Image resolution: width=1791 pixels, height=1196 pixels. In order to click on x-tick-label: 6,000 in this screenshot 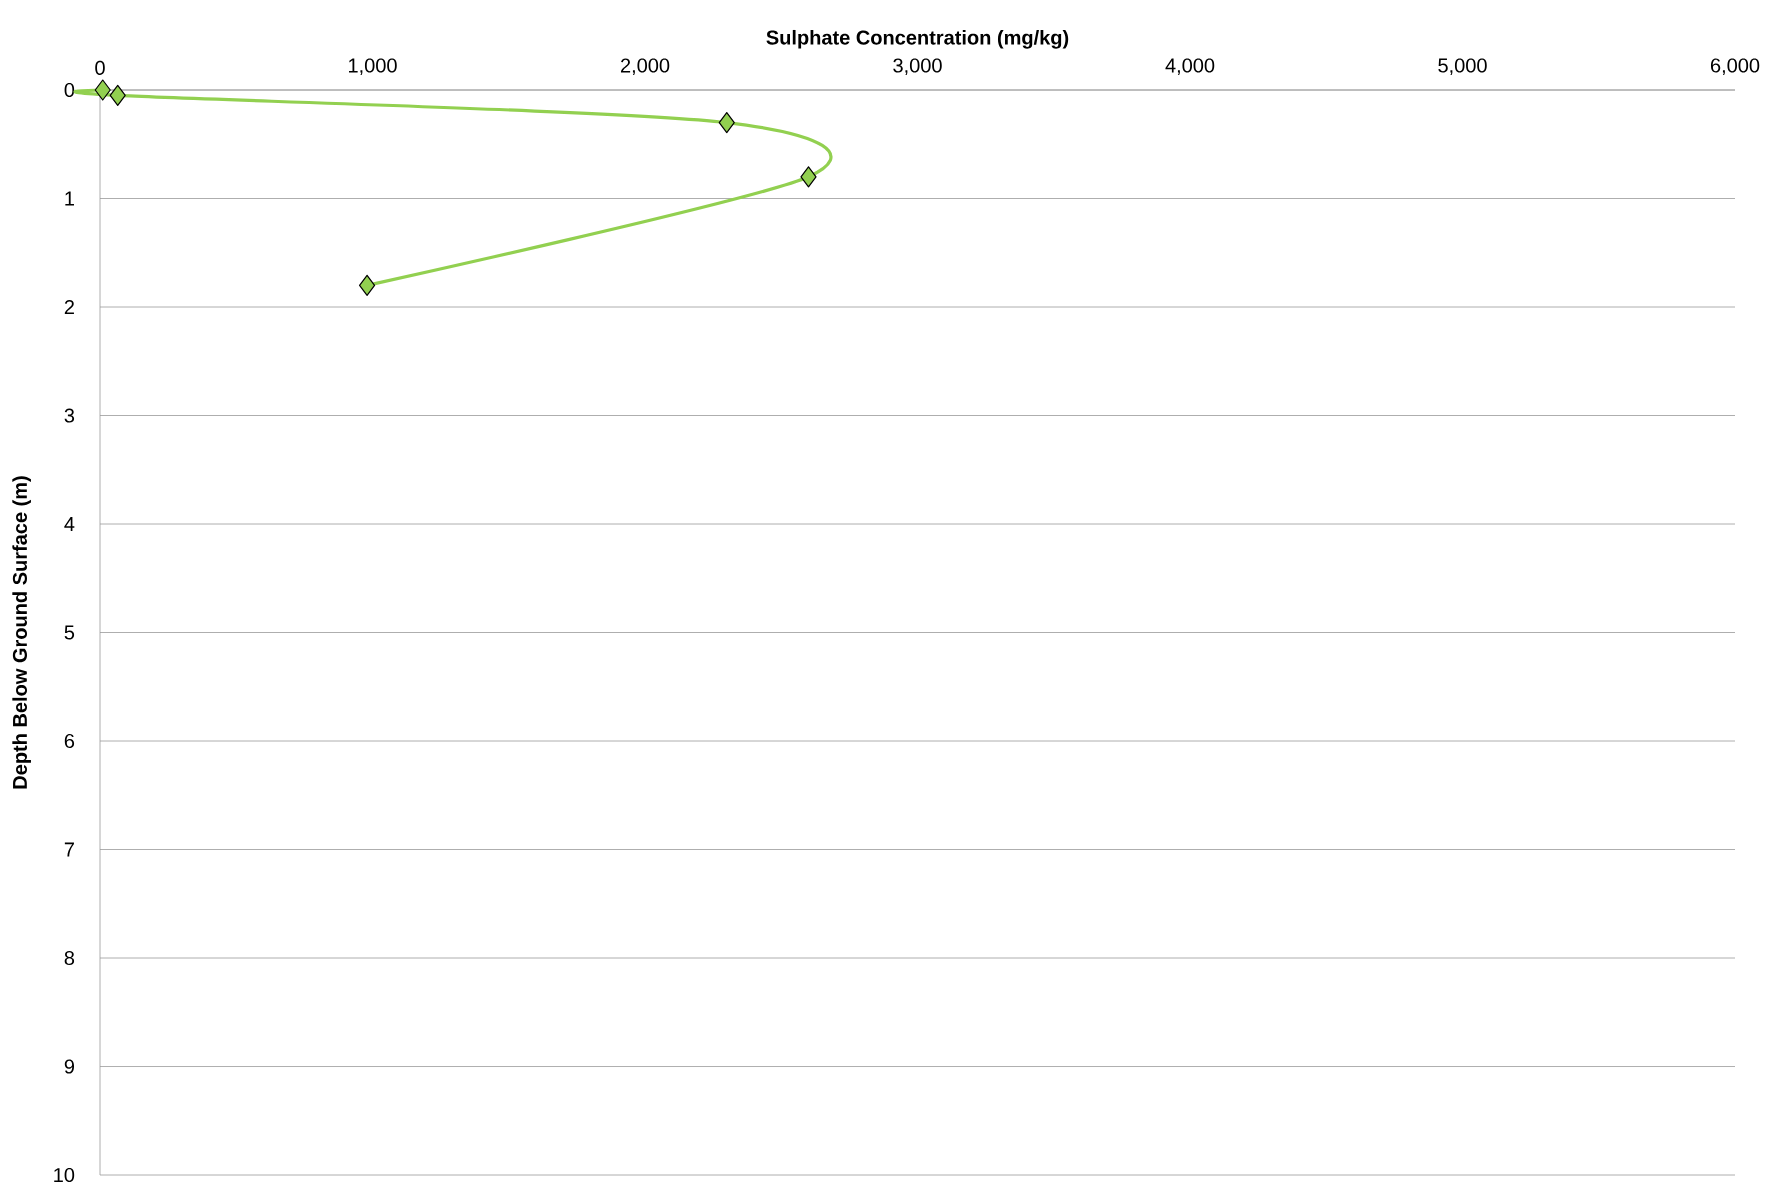, I will do `click(1735, 66)`.